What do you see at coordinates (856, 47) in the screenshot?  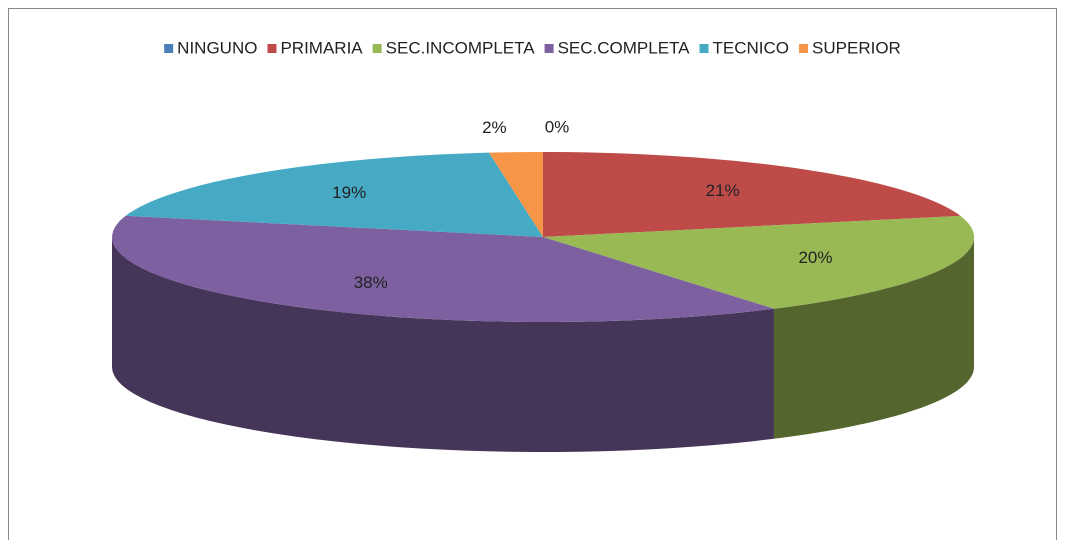 I see `legend-label: SUPERIOR` at bounding box center [856, 47].